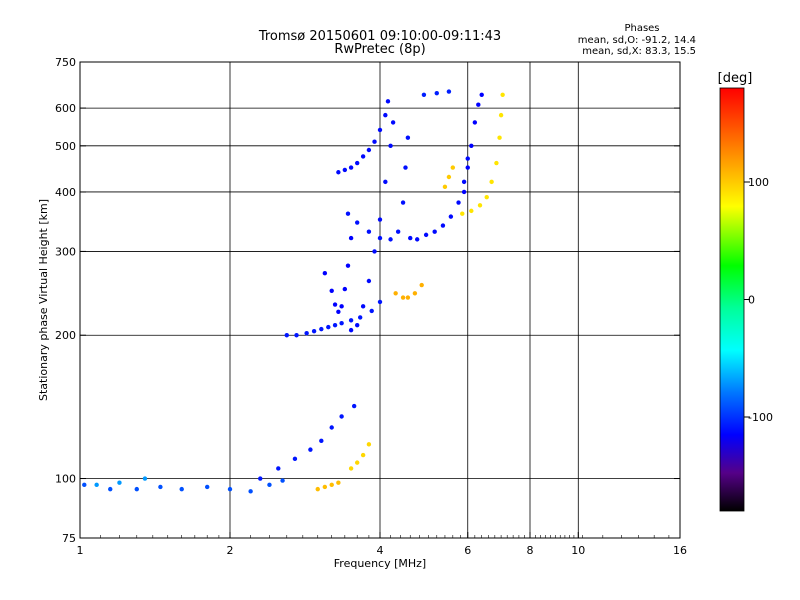 This screenshot has width=800, height=600. I want to click on x-tick-label: 2, so click(230, 550).